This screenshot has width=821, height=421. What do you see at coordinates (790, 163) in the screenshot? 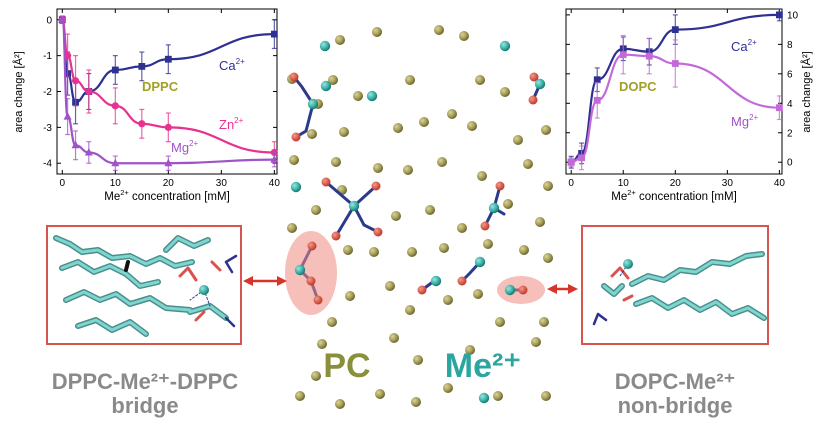
I see `y-tick-label: 0` at bounding box center [790, 163].